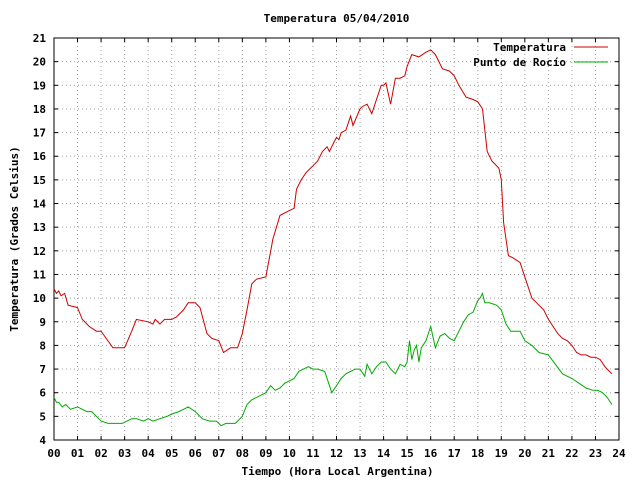 The height and width of the screenshot is (480, 640). I want to click on x-tick-label: 10, so click(289, 453).